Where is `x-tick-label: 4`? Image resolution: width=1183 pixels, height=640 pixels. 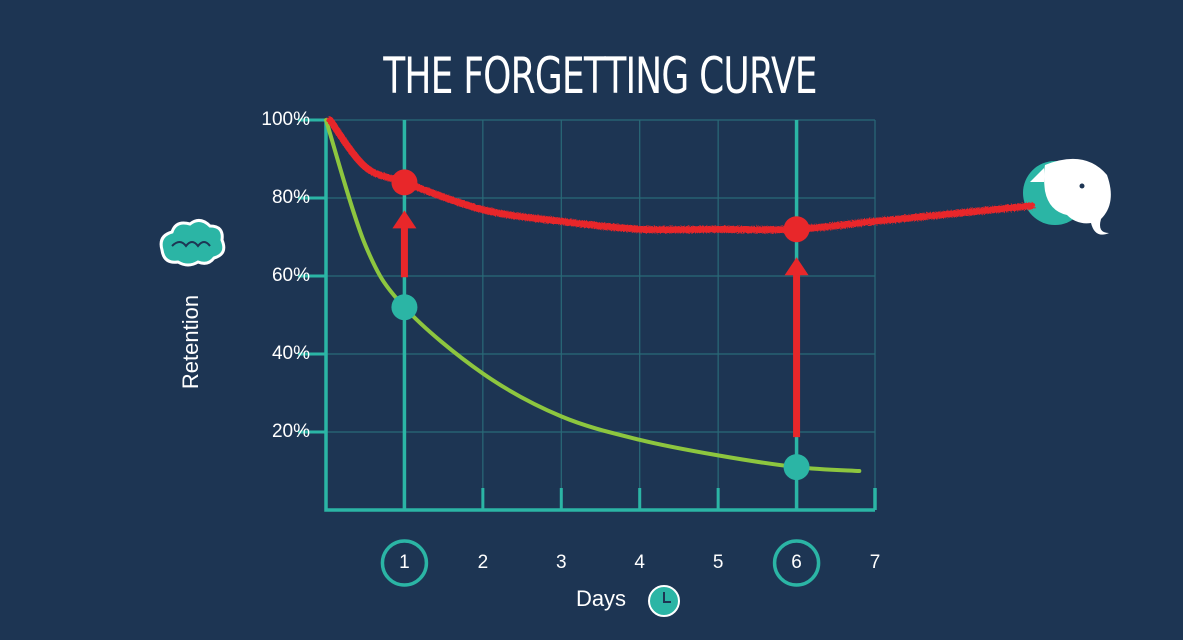
x-tick-label: 4 is located at coordinates (639, 562).